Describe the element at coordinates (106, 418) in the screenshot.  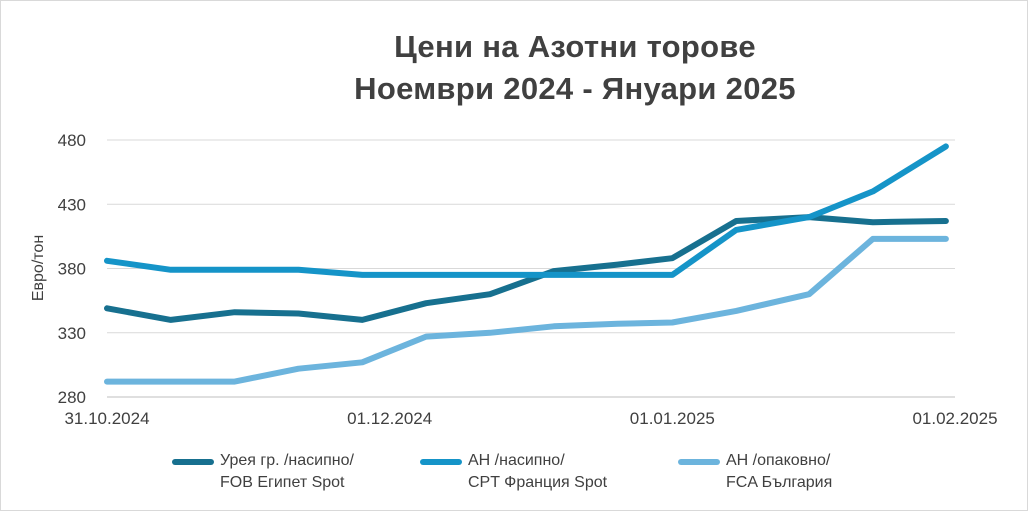
I see `x-tick-label: 31.10.2024` at that location.